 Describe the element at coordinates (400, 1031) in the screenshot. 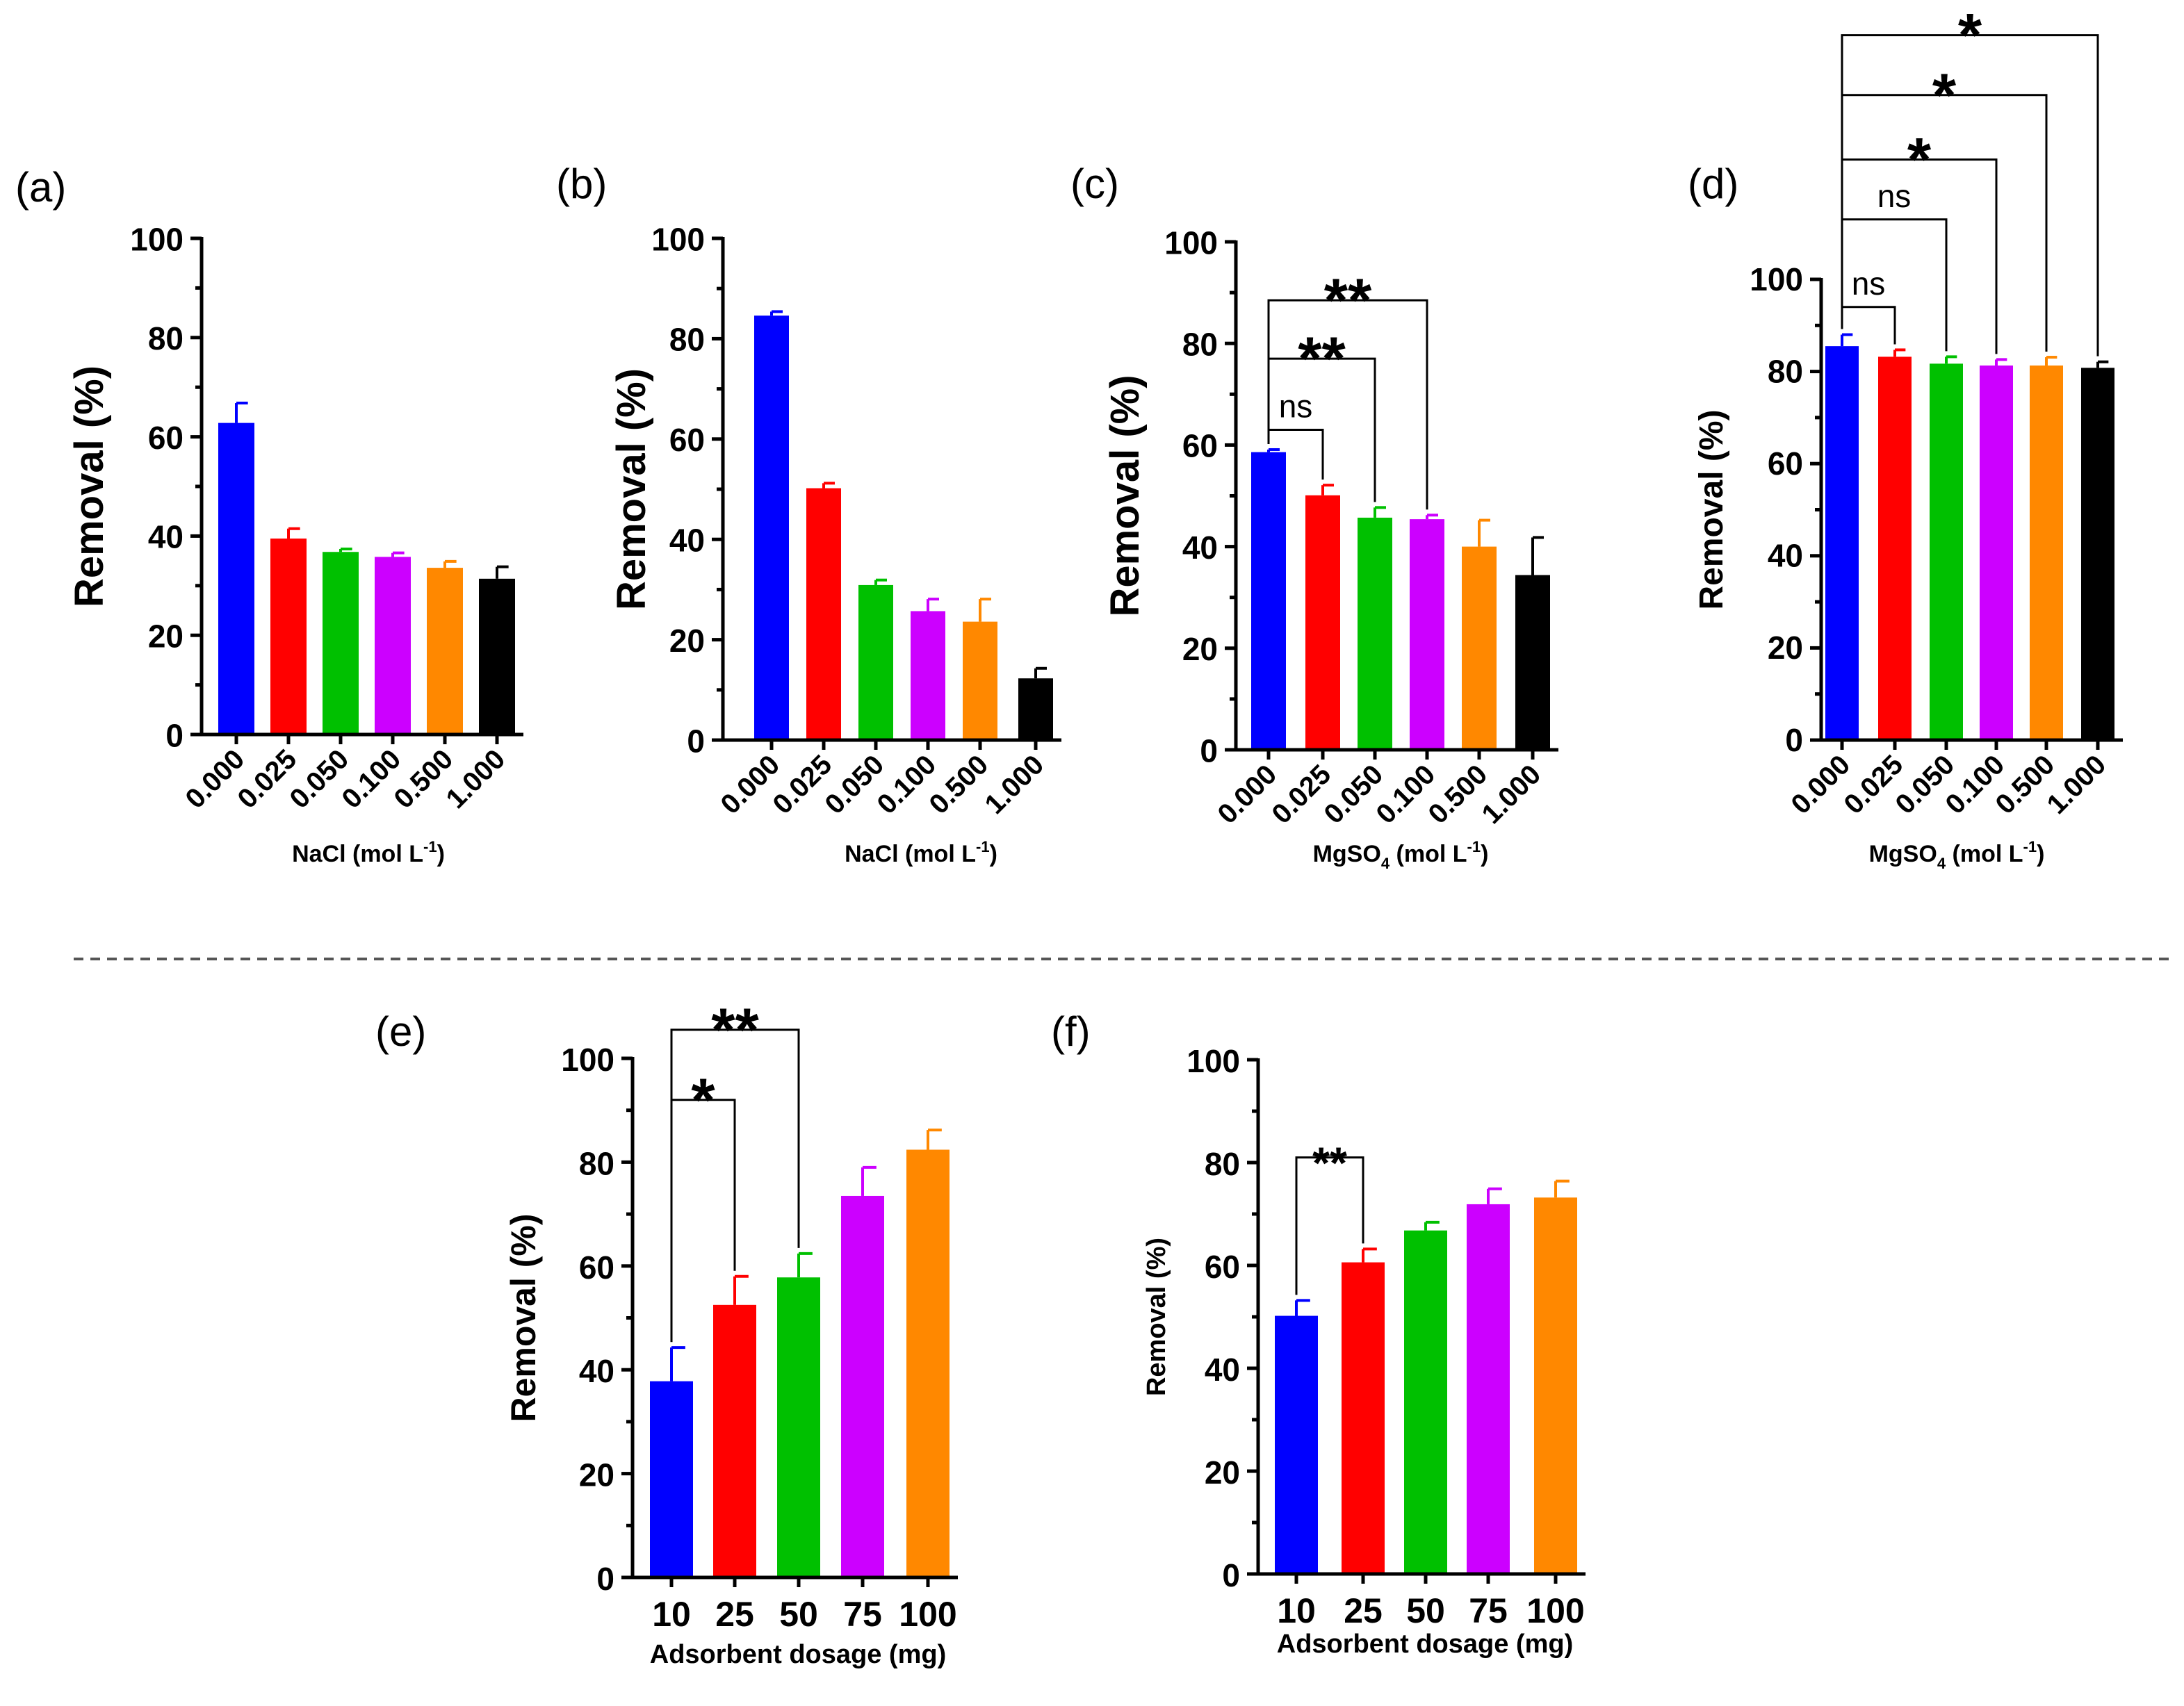

I see `panel-label: (e)` at that location.